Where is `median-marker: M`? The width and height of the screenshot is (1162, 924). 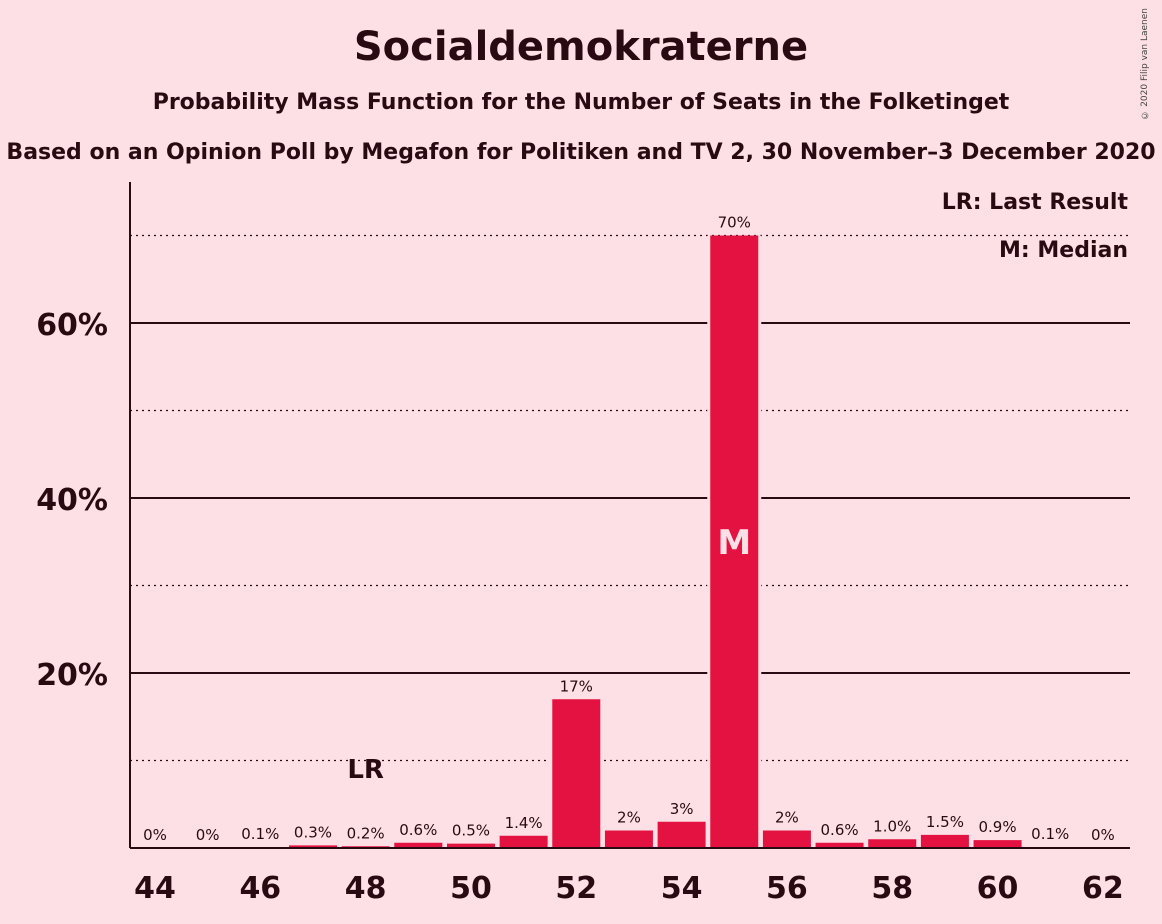 median-marker: M is located at coordinates (734, 543).